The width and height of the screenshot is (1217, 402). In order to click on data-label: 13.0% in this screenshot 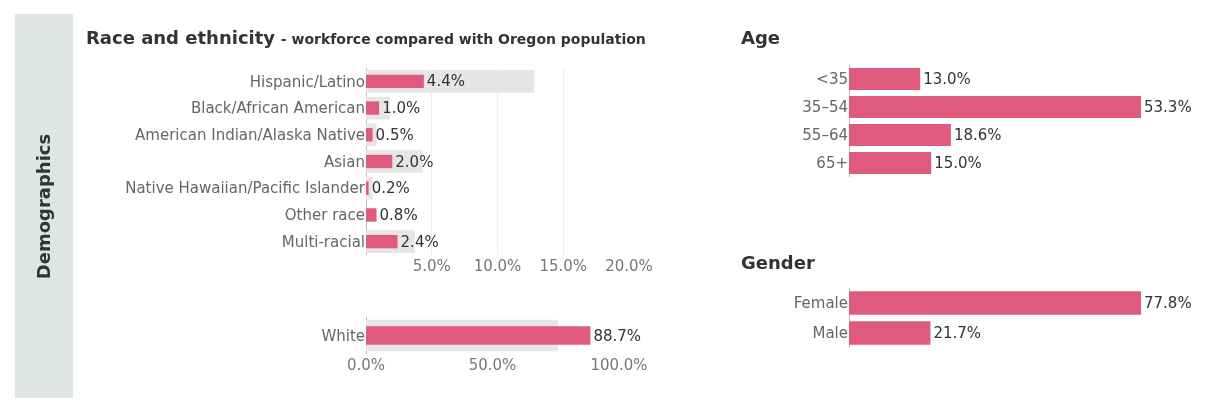, I will do `click(947, 79)`.